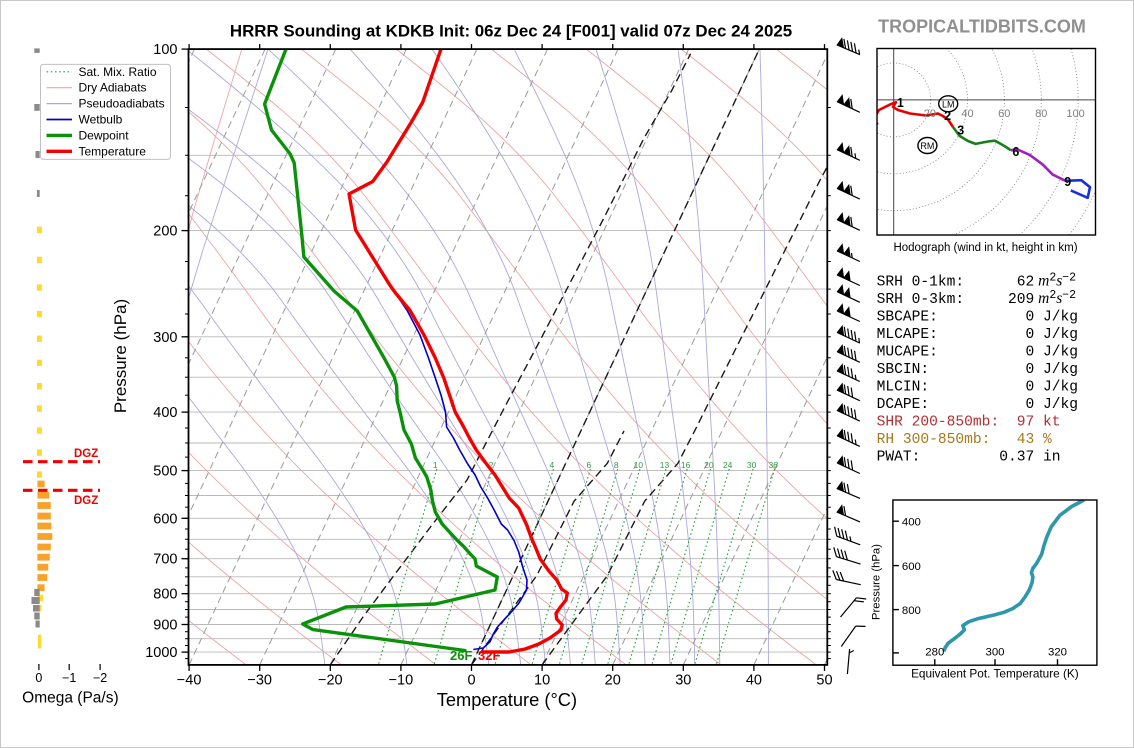 This screenshot has height=748, width=1134. Describe the element at coordinates (189, 681) in the screenshot. I see `svg-text: −40` at that location.